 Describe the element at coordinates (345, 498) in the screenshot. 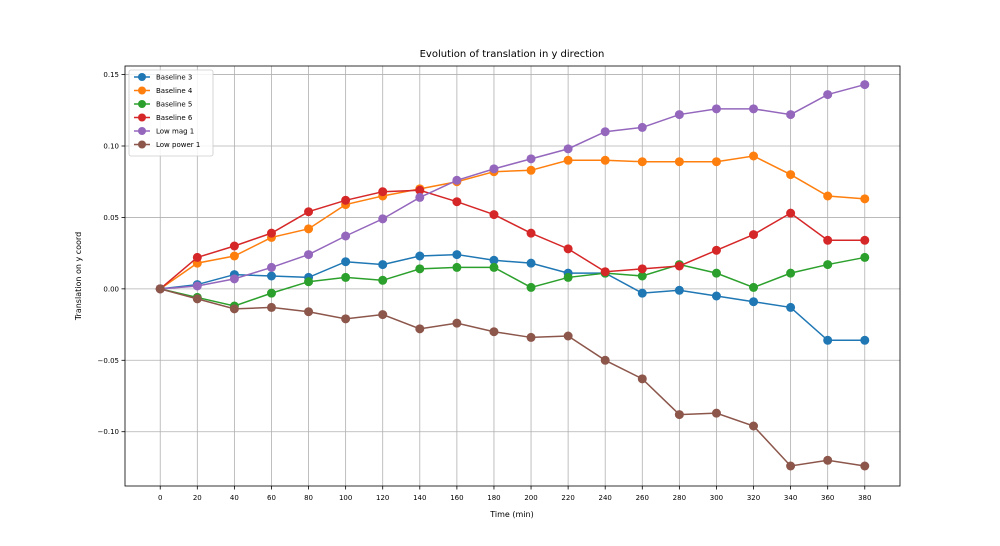

I see `x-tick-label: 100` at that location.